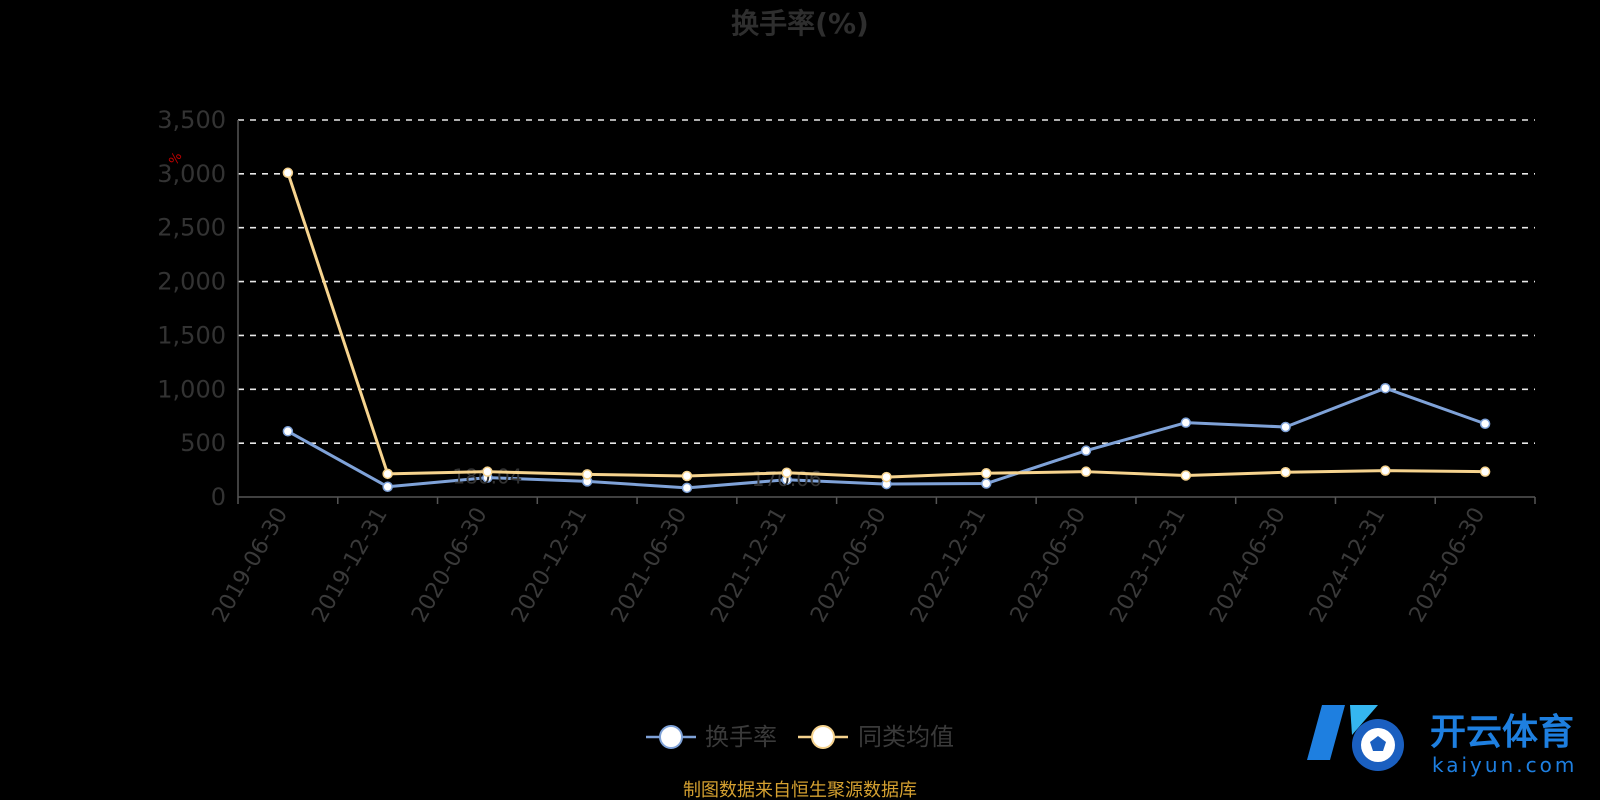 The image size is (1600, 800). Describe the element at coordinates (1148, 565) in the screenshot. I see `x-tick-label: 2023-12-31` at that location.